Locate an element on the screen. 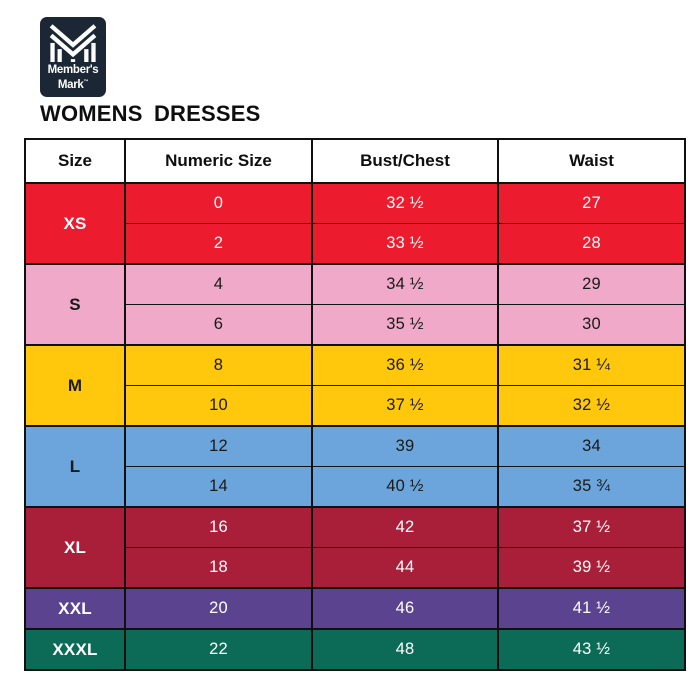  table-cell: 4 is located at coordinates (218, 284).